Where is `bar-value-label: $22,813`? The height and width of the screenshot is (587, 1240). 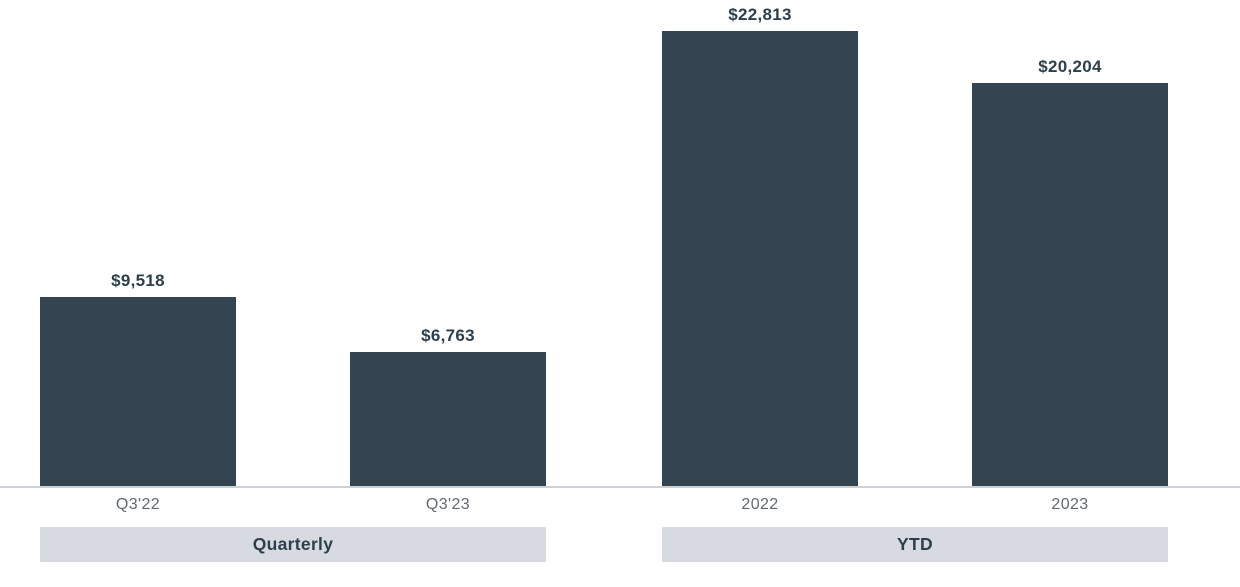 bar-value-label: $22,813 is located at coordinates (760, 14).